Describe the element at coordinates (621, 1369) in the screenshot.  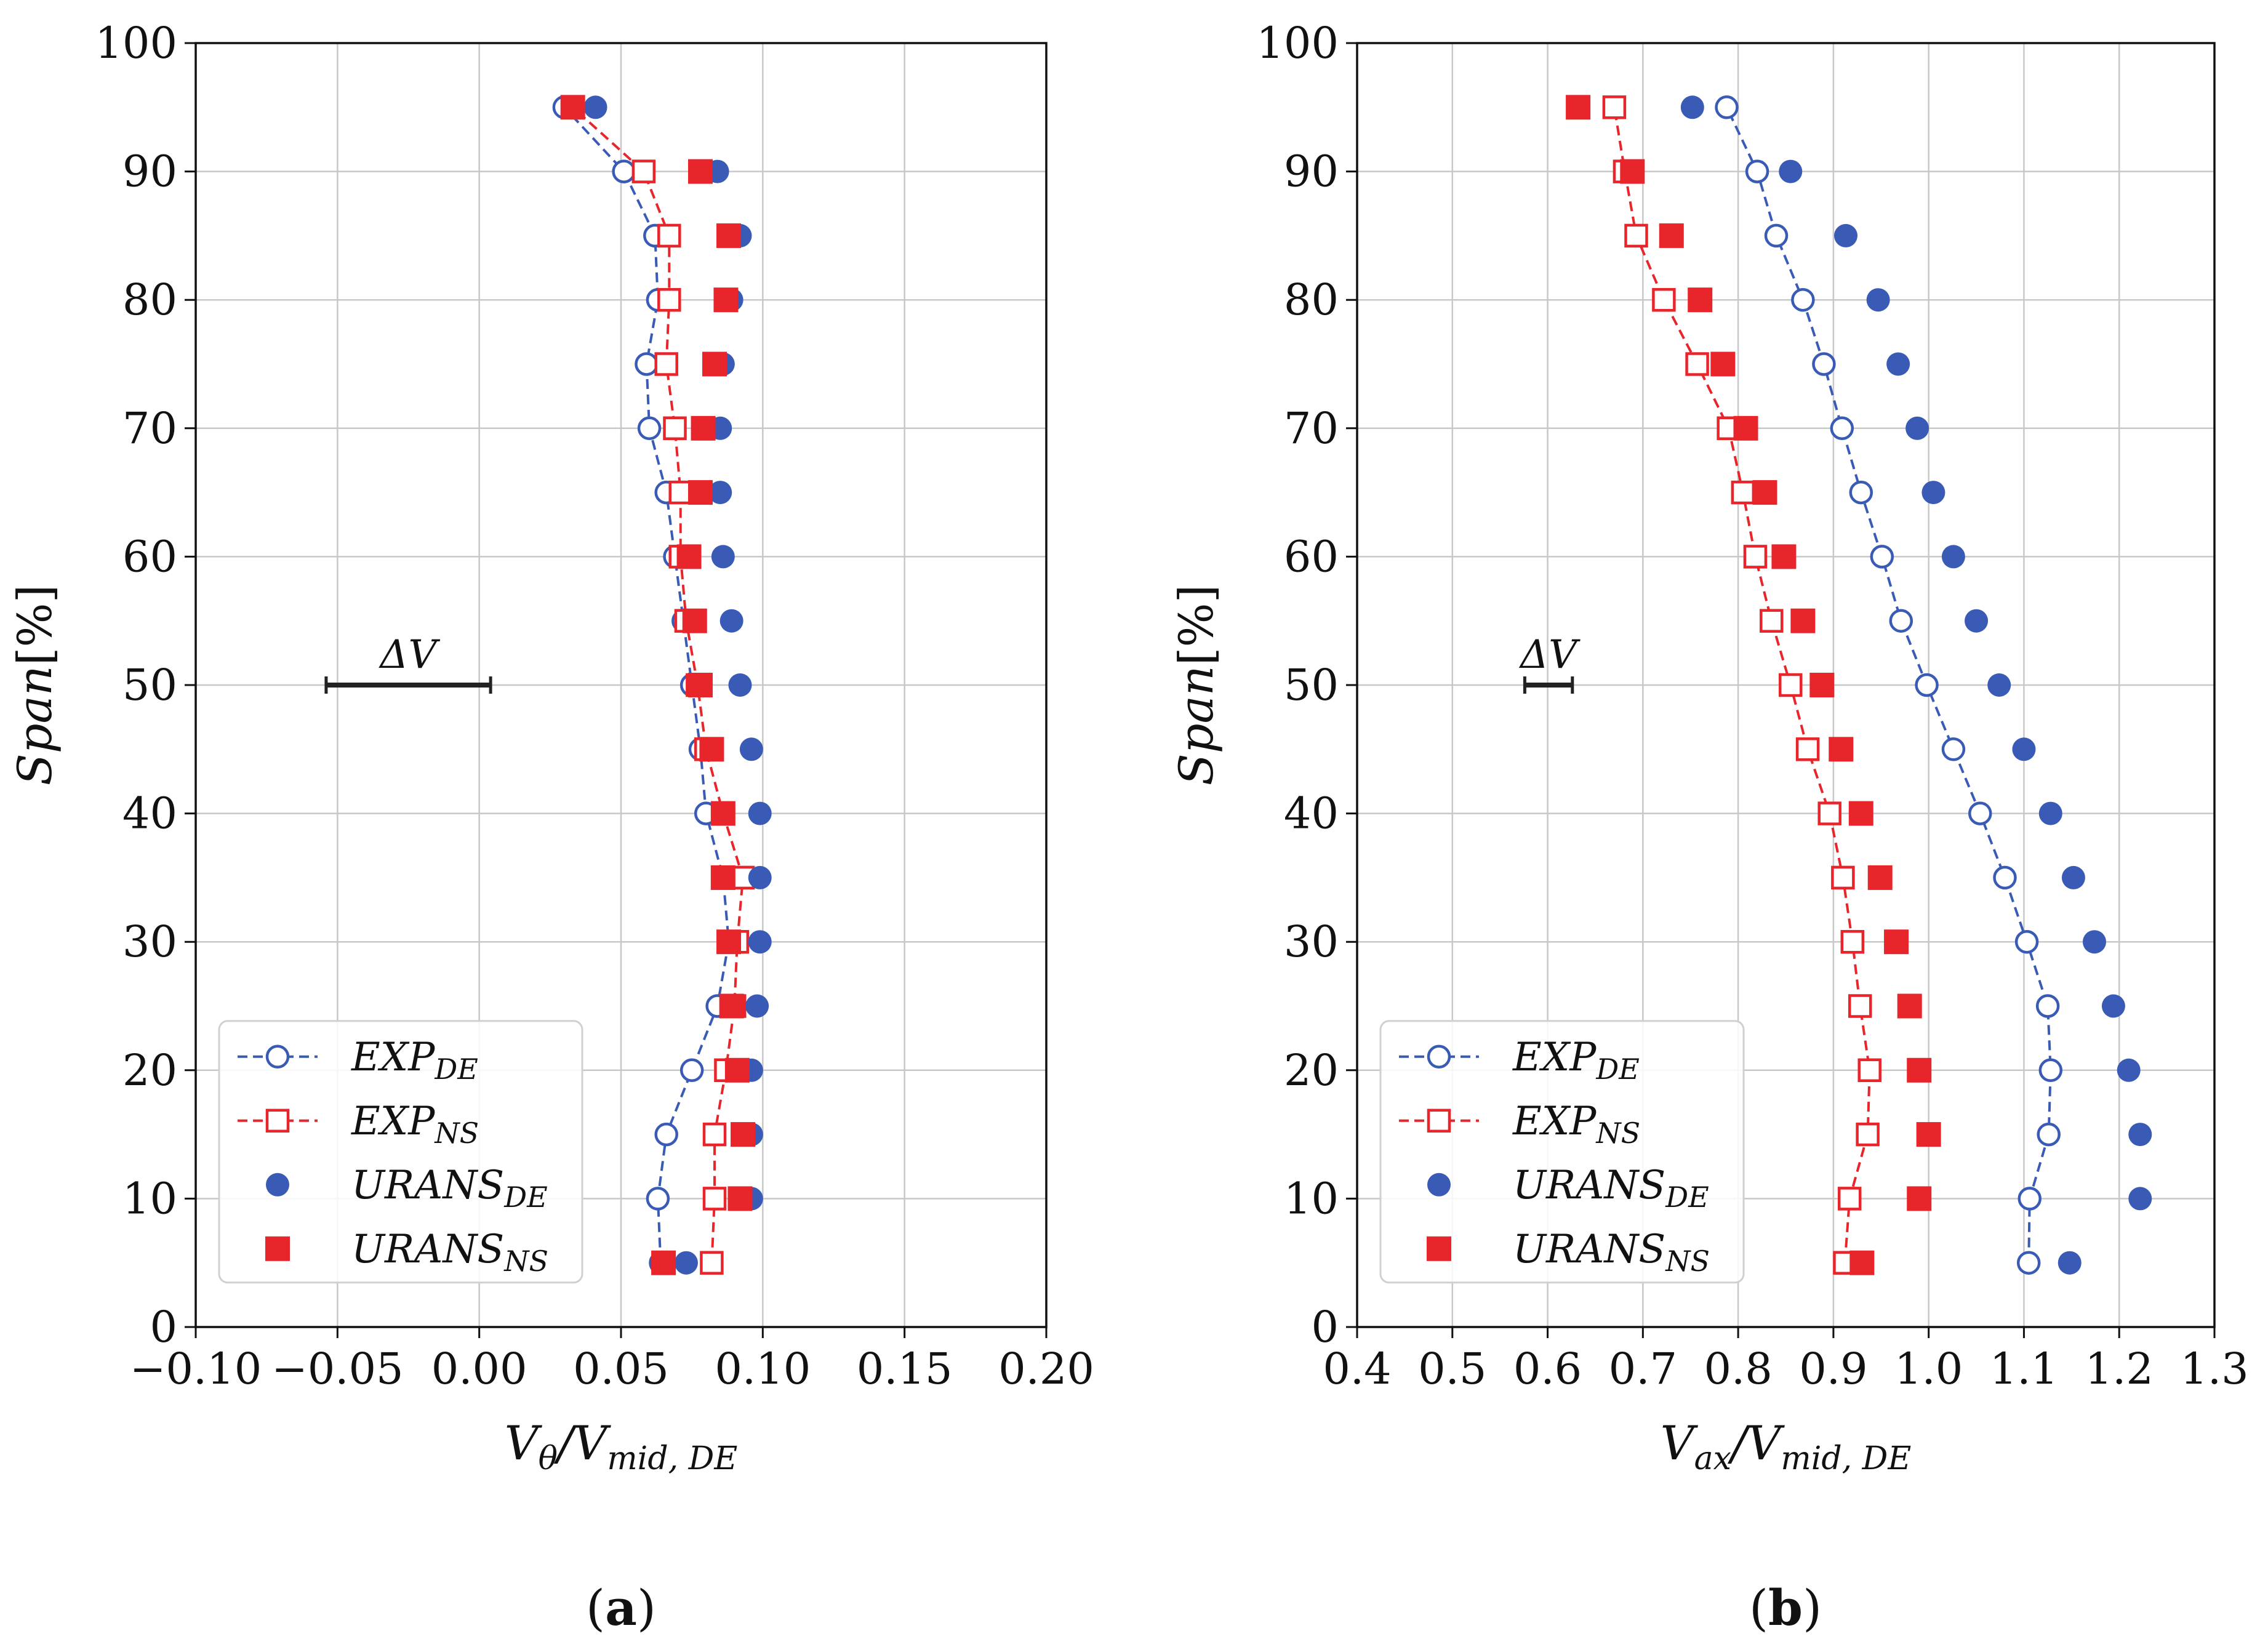
I see `x-tick-label: 0.05` at that location.